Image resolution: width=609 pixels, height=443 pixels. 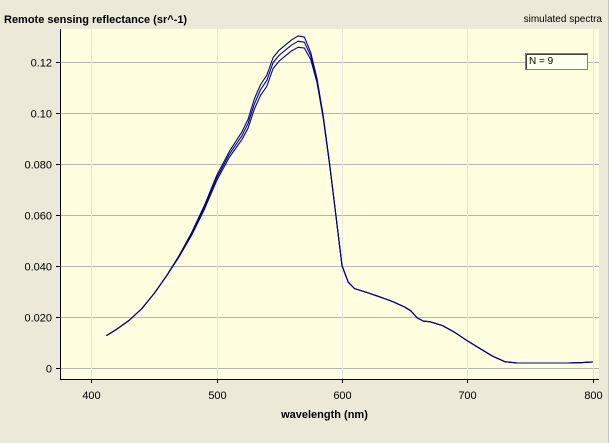 I want to click on x-tick-label: 600, so click(x=342, y=396).